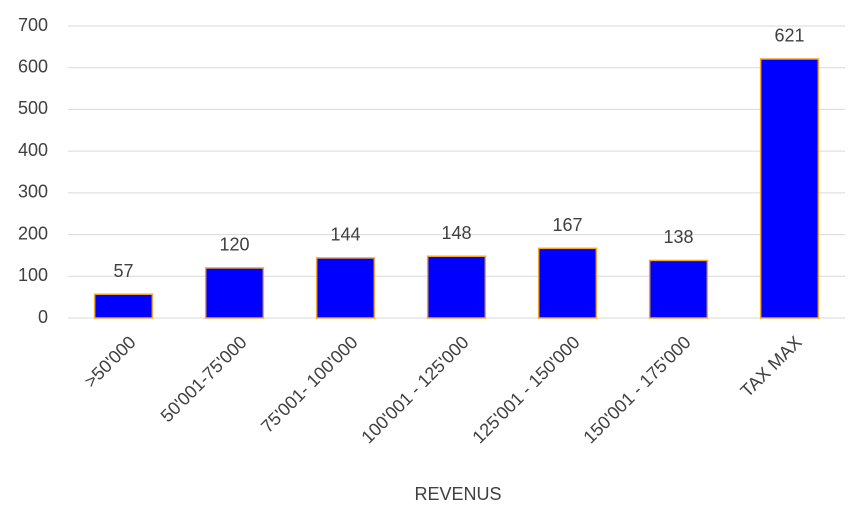 This screenshot has width=862, height=506. What do you see at coordinates (43, 317) in the screenshot?
I see `y-tick-label: 0` at bounding box center [43, 317].